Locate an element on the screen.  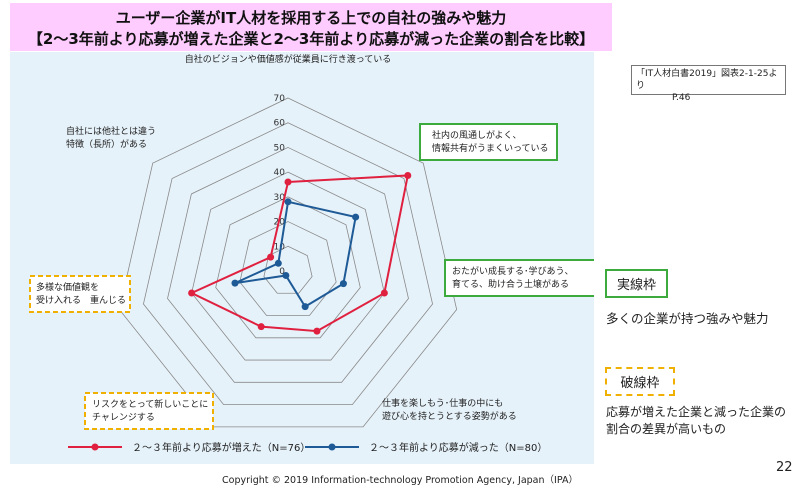
tick-label: 60 is located at coordinates (280, 124).